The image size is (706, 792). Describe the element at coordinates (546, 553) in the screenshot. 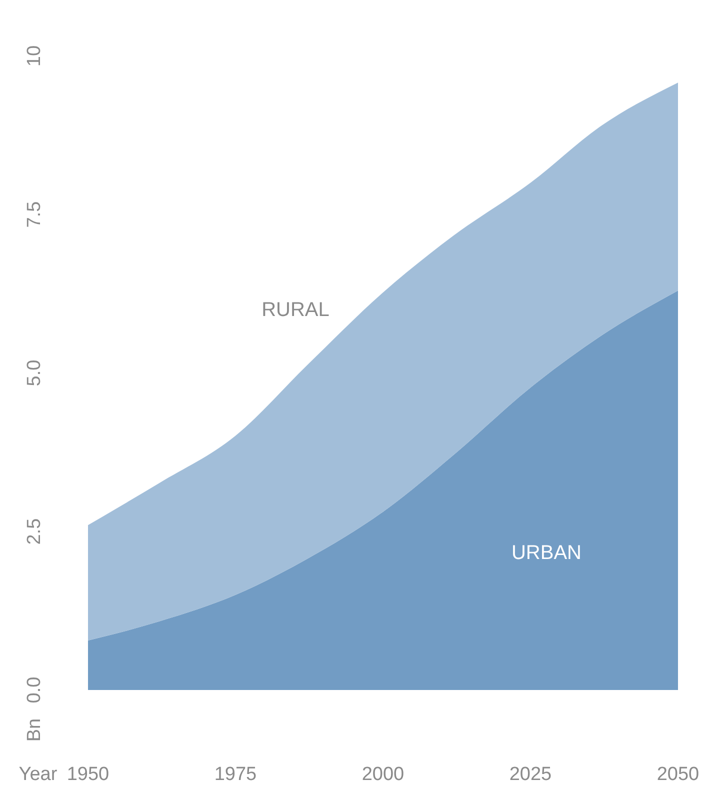

I see `series-label: URBAN` at that location.